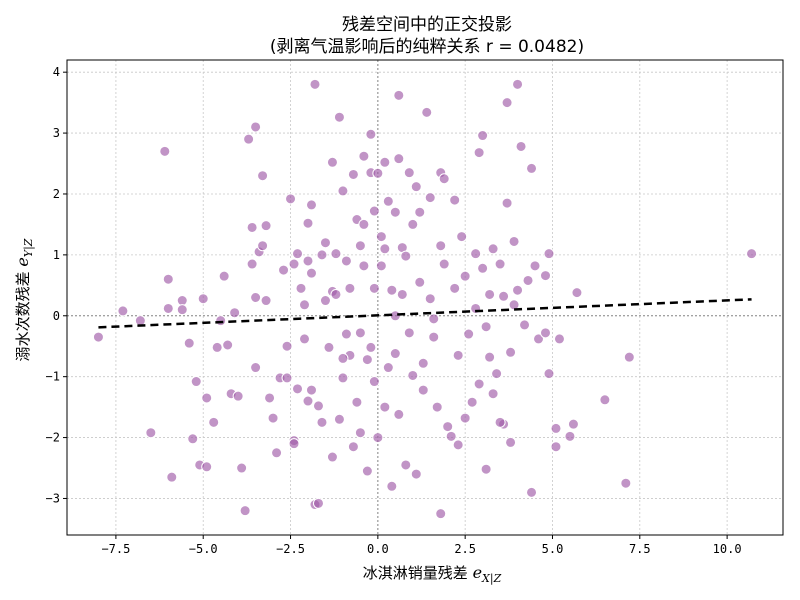 The width and height of the screenshot is (800, 600). Describe the element at coordinates (24, 299) in the screenshot. I see `y-axis-label: 溺水次数残差 eY|Z` at that location.